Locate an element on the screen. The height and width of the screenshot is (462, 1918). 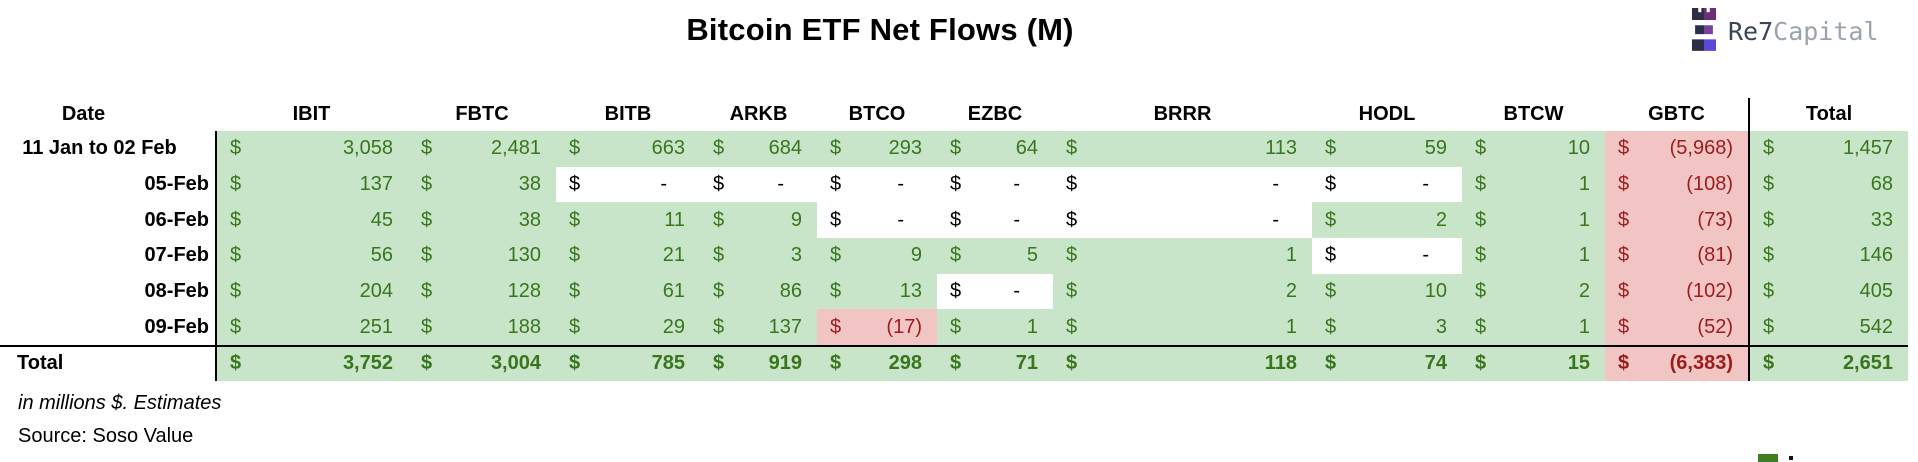
cell-fbtc-07-feb: $130 is located at coordinates (482, 256).